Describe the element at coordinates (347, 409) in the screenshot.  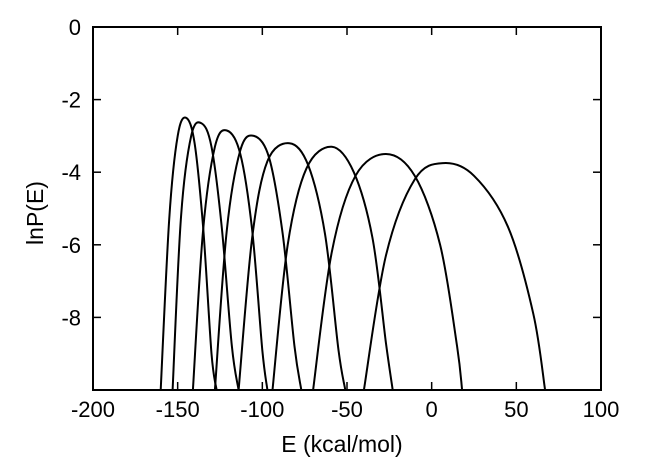
I see `x-tick-label: -50` at that location.